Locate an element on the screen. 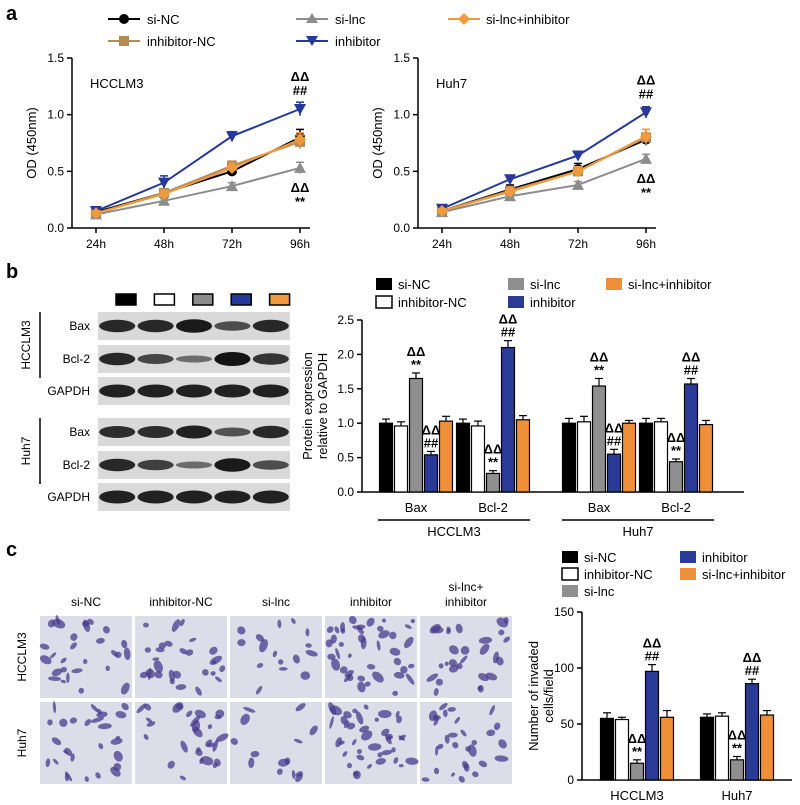 Image resolution: width=800 pixels, height=805 pixels. y-tick-label: 0.5 is located at coordinates (401, 171).